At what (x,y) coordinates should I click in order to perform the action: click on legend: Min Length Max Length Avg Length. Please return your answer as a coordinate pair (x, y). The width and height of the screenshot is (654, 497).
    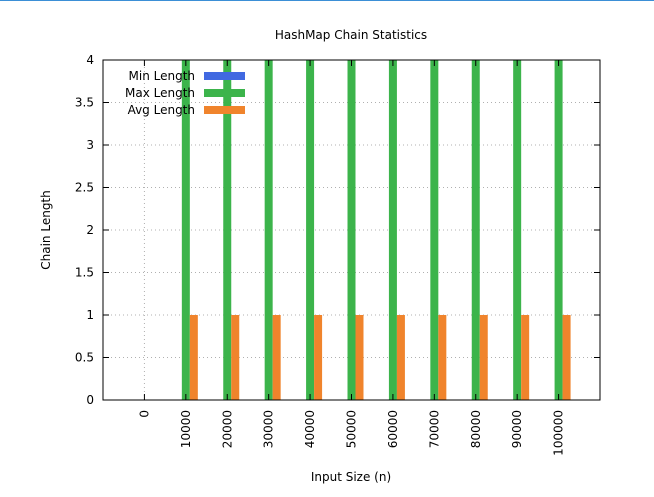
    Looking at the image, I should click on (185, 93).